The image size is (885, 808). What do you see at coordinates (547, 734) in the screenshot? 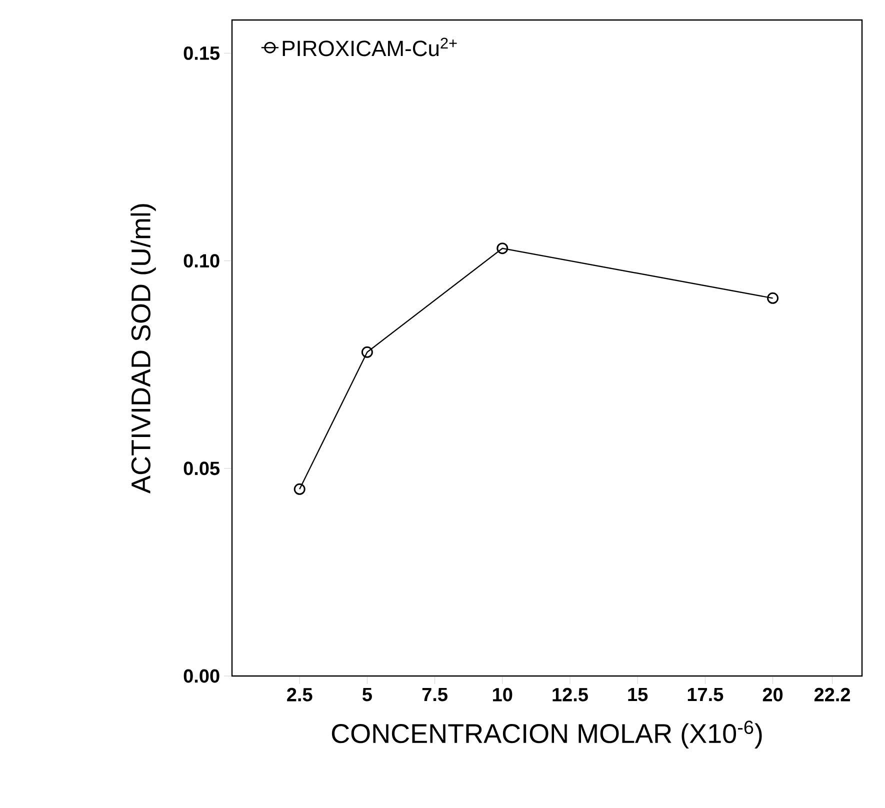
I see `x-axis-title: CONCENTRACION MOLAR (X10$^{-6}$)` at bounding box center [547, 734].